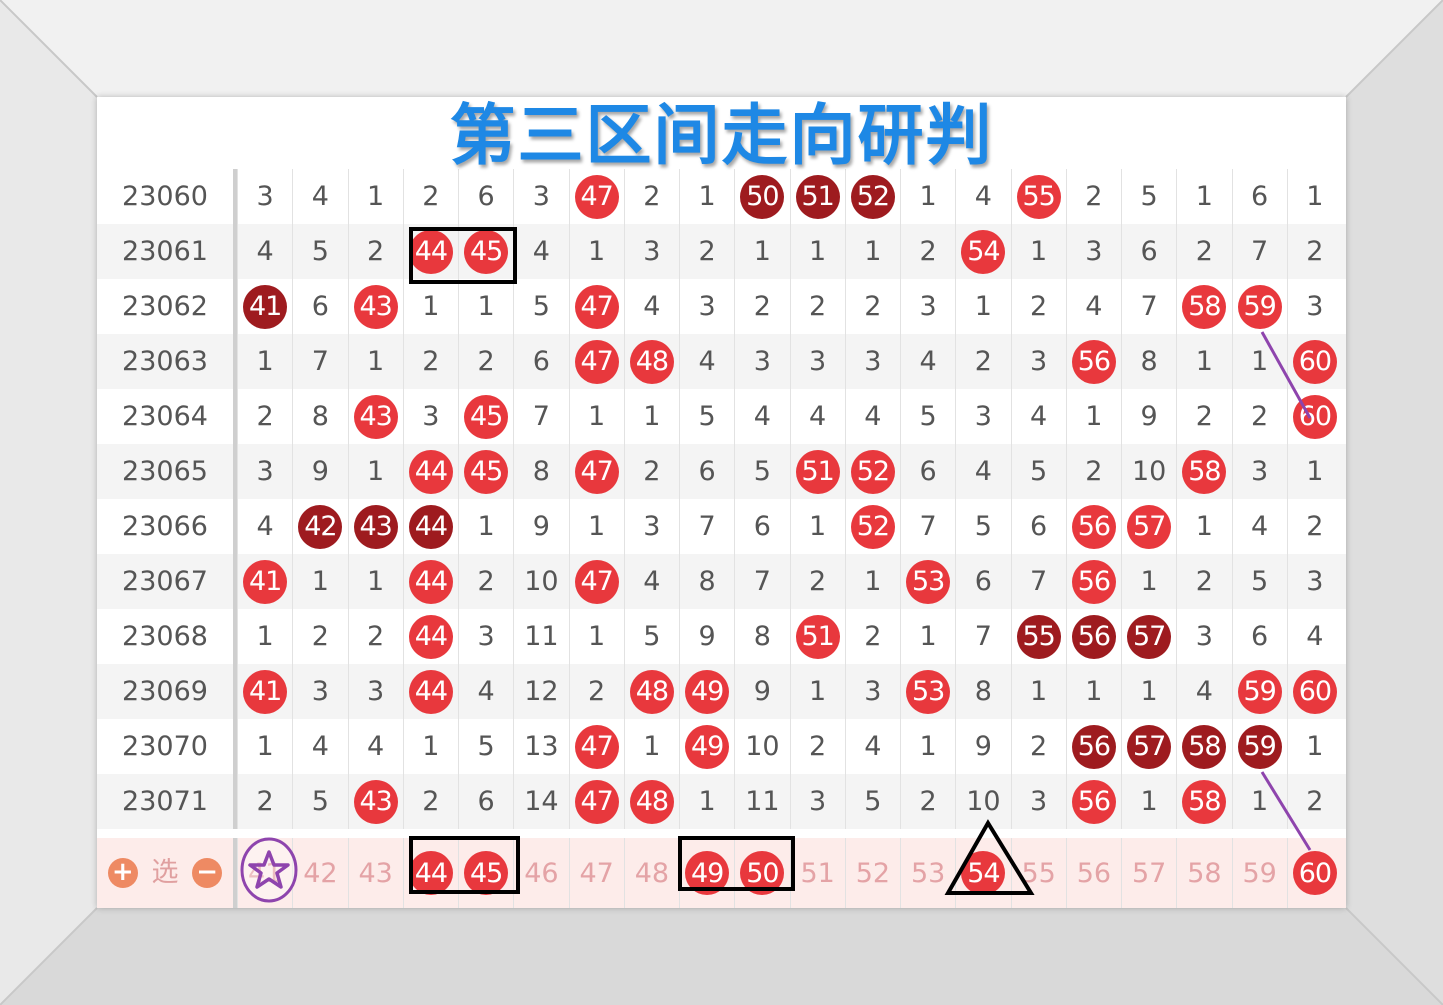 Image resolution: width=1443 pixels, height=1005 pixels. What do you see at coordinates (430, 873) in the screenshot?
I see `select-number-44: 44` at bounding box center [430, 873].